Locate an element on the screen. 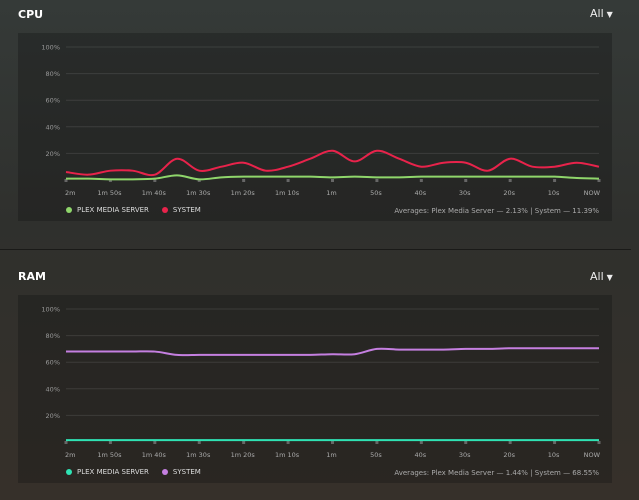 The height and width of the screenshot is (500, 639). cpu-title: CPU is located at coordinates (31, 14).